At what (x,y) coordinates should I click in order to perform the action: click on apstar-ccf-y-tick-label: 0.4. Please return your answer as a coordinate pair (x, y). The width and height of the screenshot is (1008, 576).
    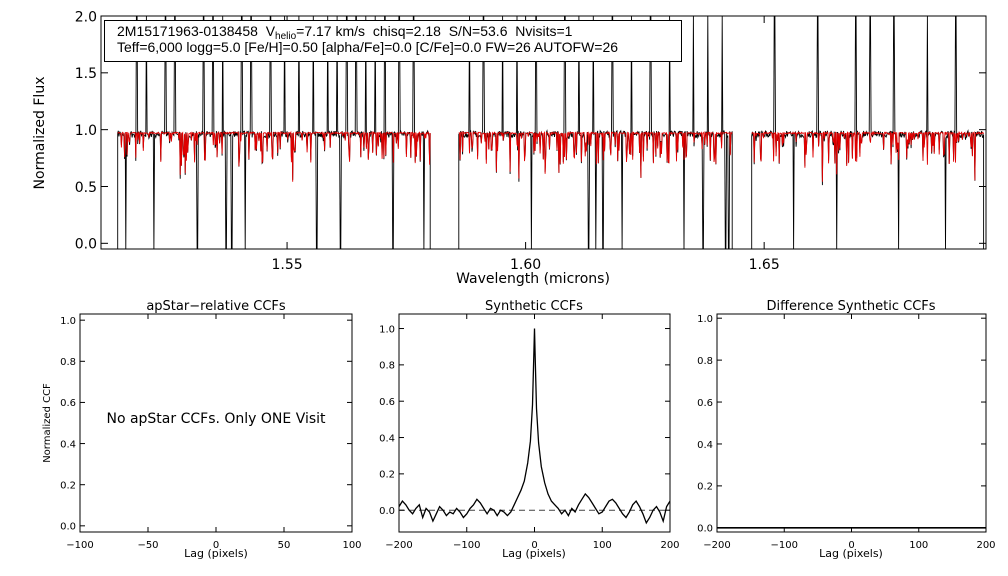
    Looking at the image, I should click on (68, 444).